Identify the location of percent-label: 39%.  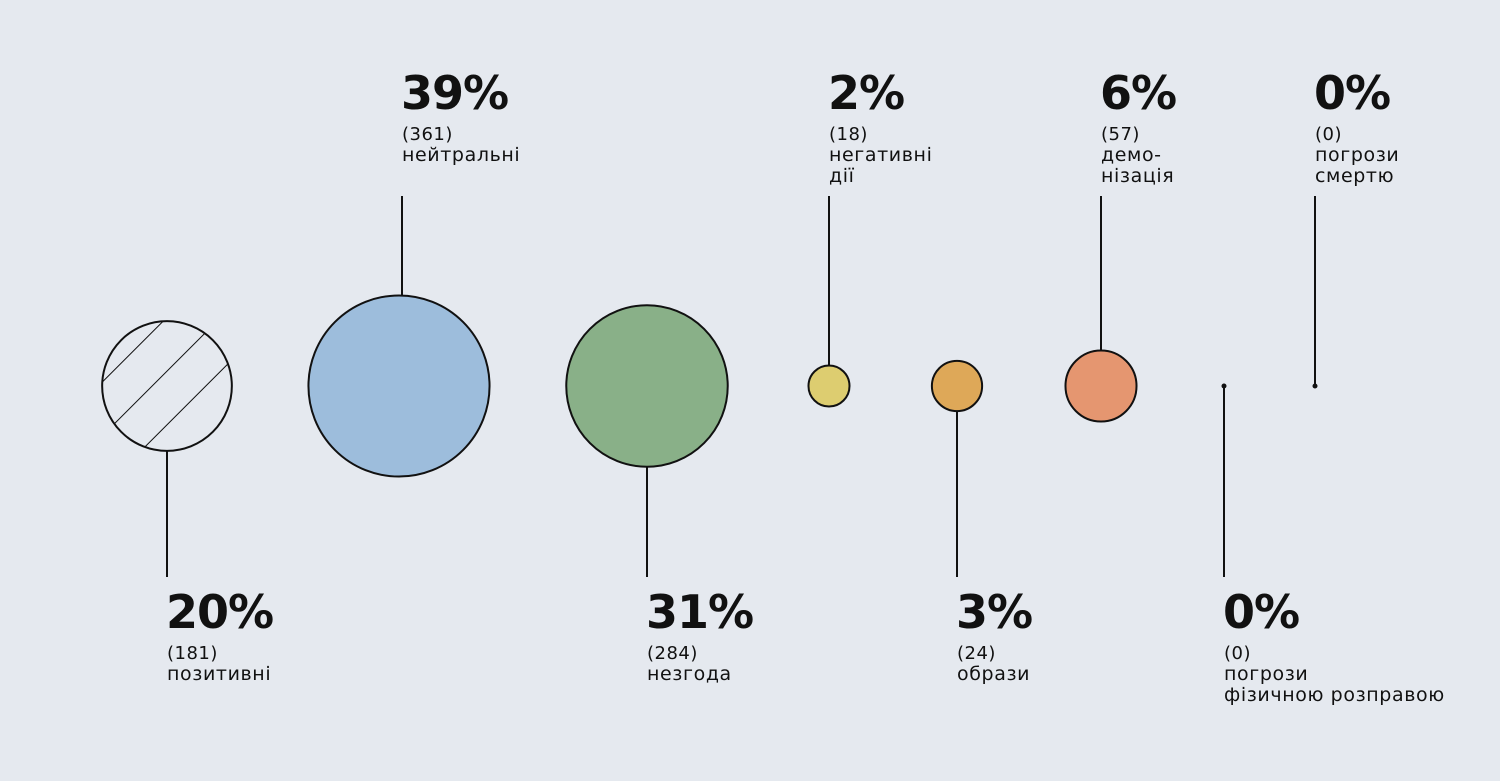
(454, 93).